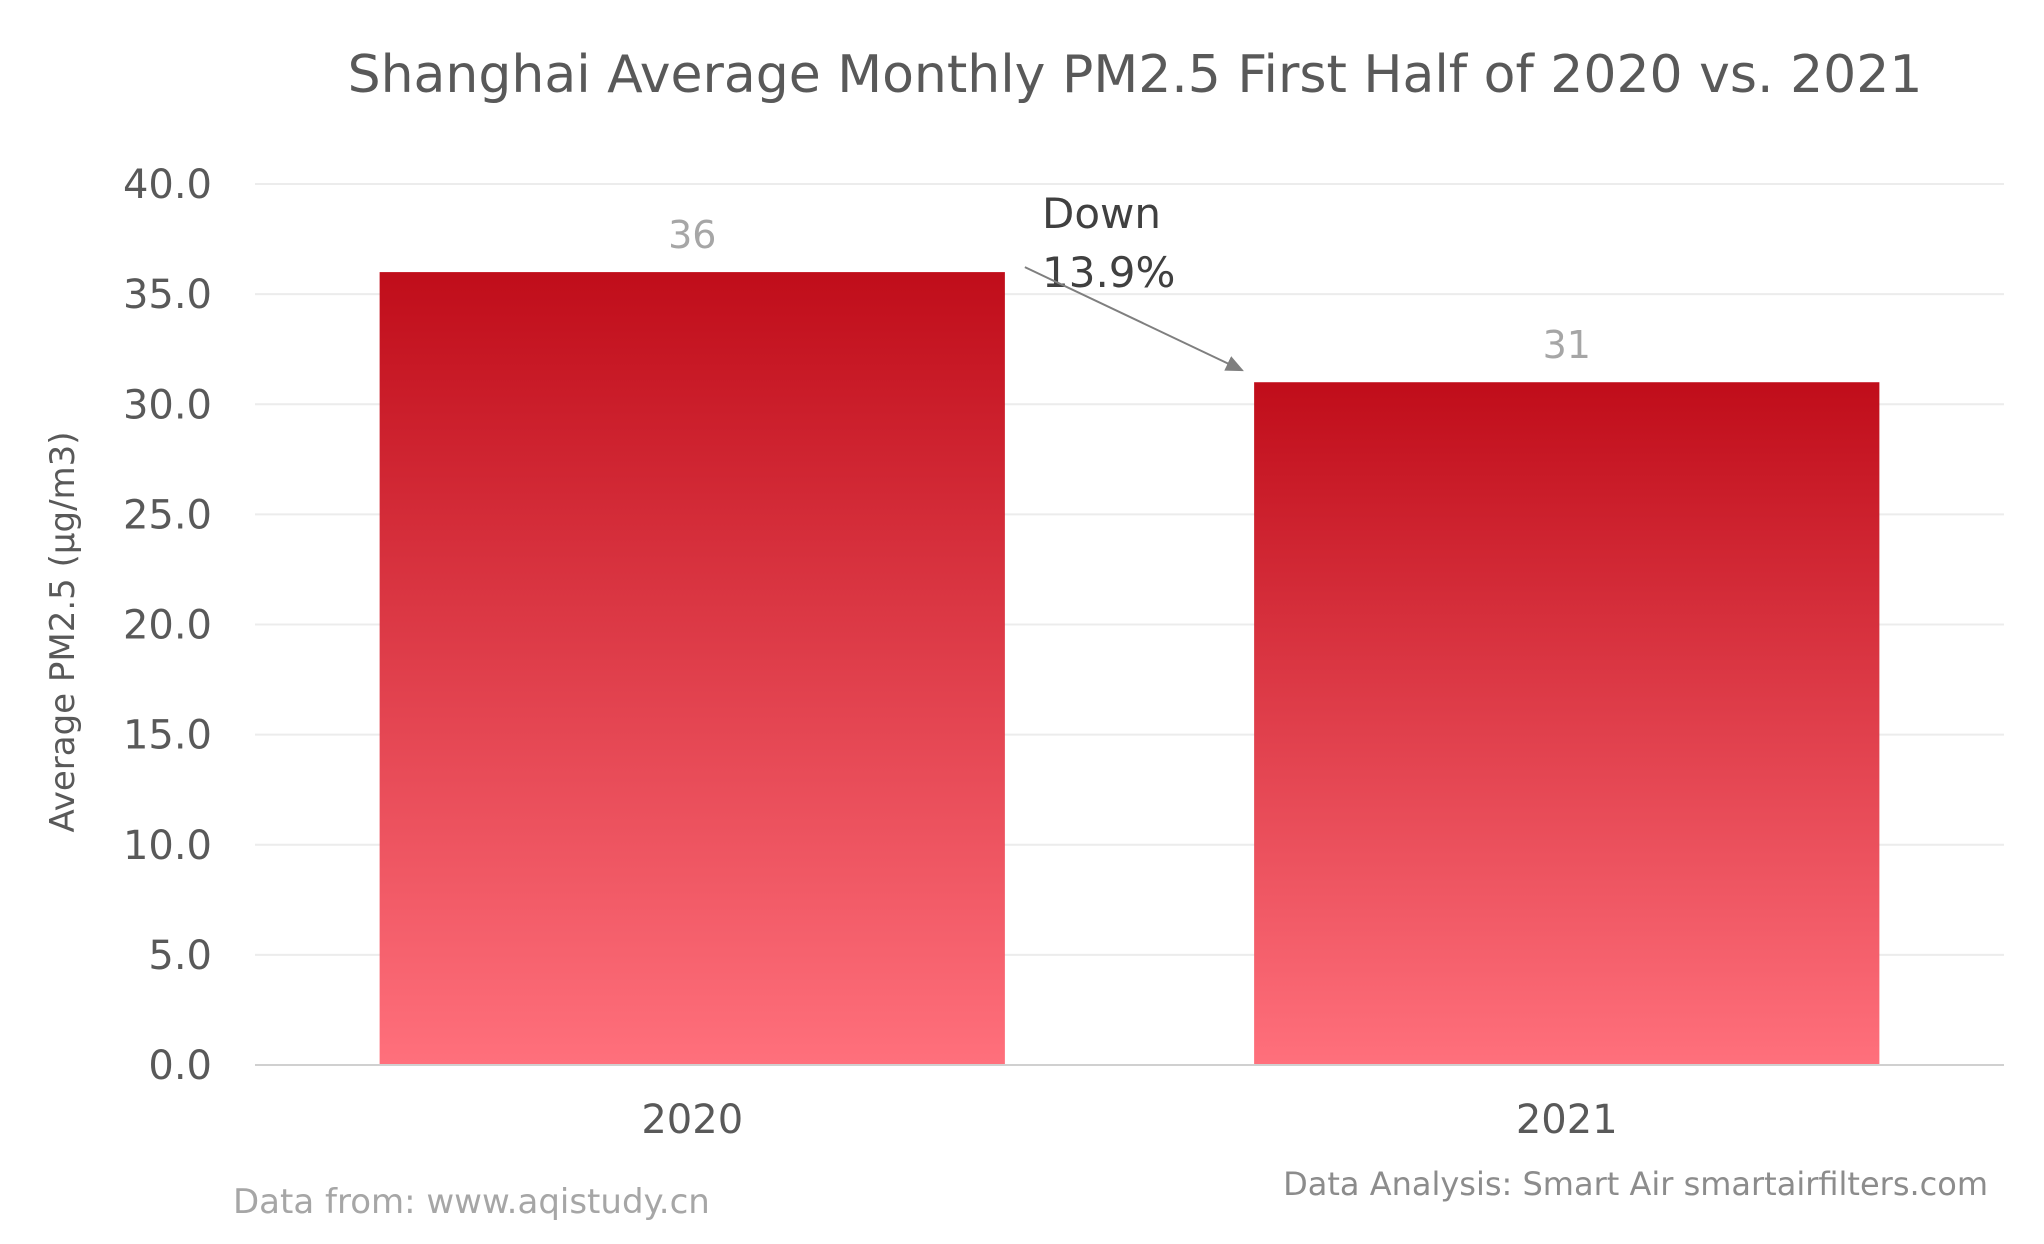  What do you see at coordinates (1129, 1120) in the screenshot?
I see `x-axis-ticks: 2020 2021` at bounding box center [1129, 1120].